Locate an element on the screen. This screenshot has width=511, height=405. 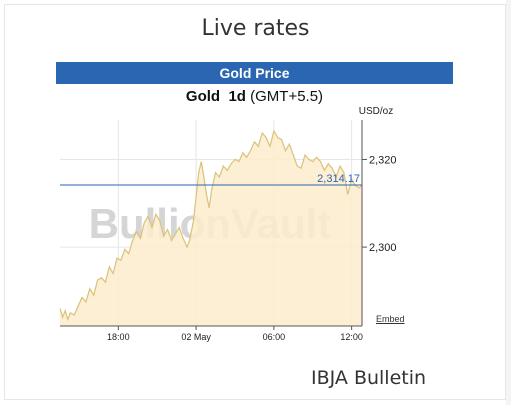
y-tick-label: 2,300 is located at coordinates (383, 248).